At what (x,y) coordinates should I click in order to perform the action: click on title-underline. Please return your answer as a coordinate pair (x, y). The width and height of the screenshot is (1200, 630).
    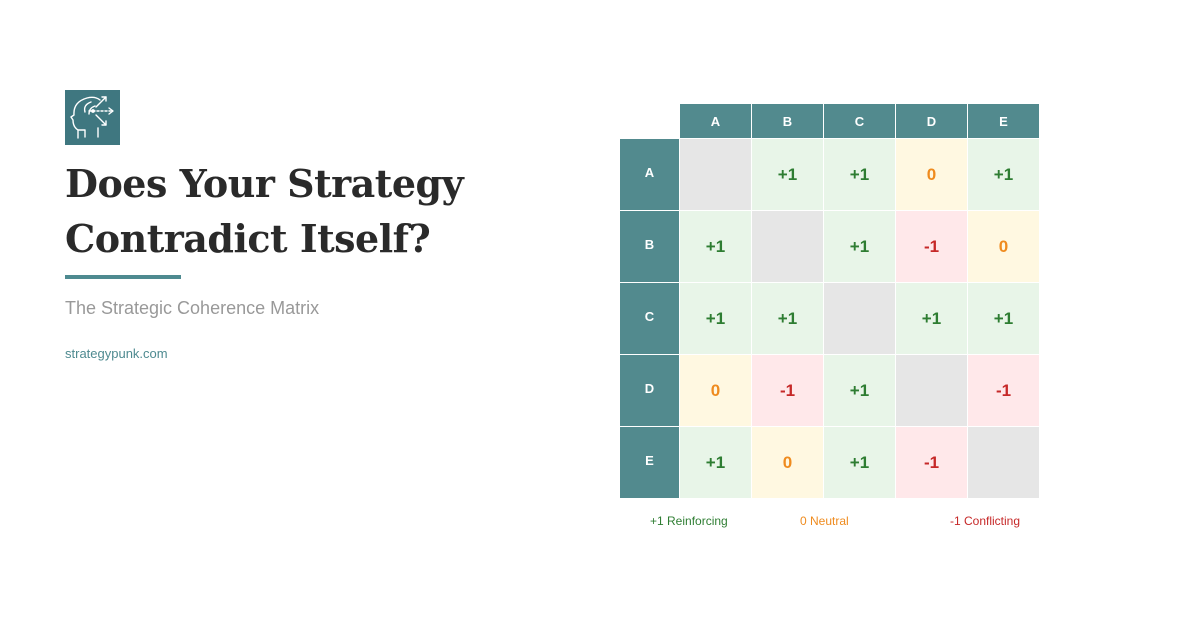
    Looking at the image, I should click on (123, 277).